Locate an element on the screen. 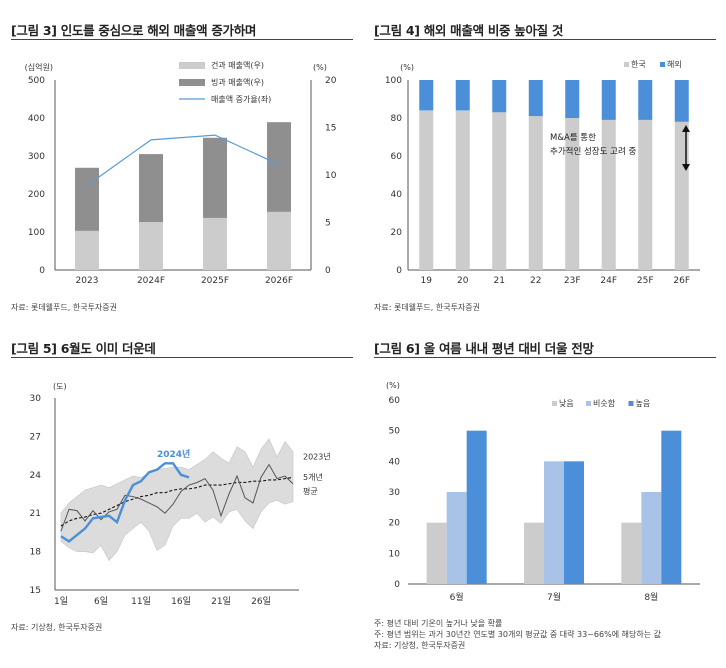  y-tick-label: 80 is located at coordinates (397, 119).